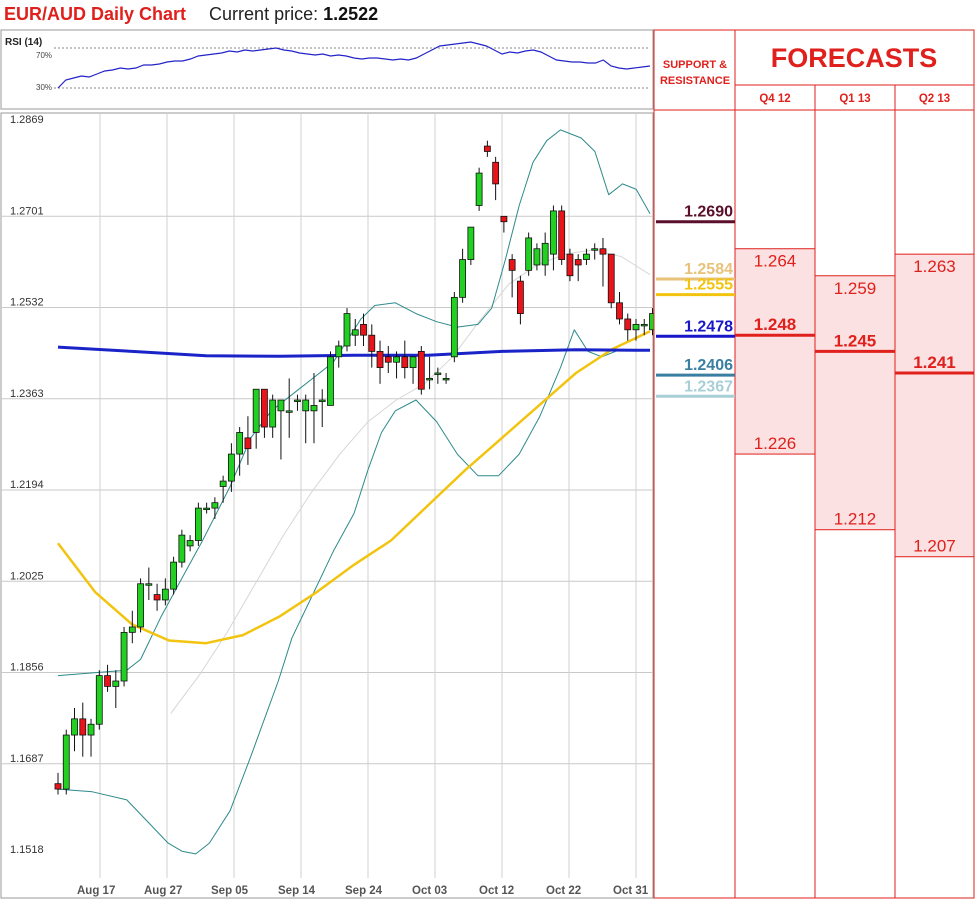  I want to click on forecast-low-value: 1.212, so click(855, 519).